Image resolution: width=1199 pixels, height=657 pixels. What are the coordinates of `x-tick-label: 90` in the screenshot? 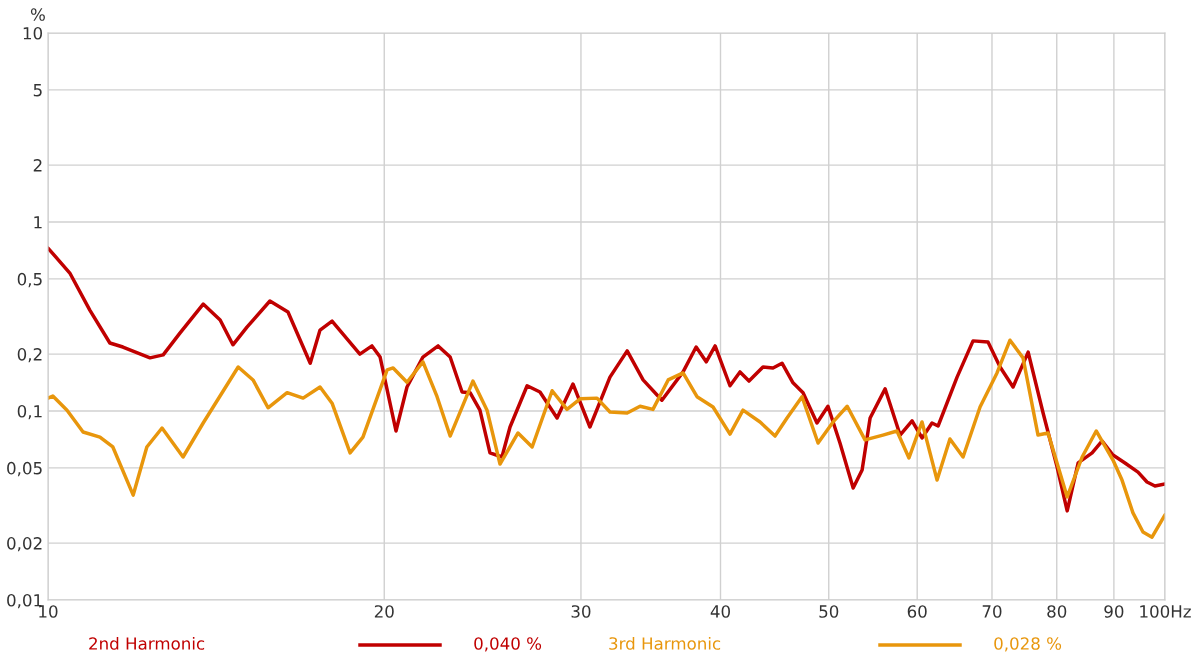 It's located at (1114, 611).